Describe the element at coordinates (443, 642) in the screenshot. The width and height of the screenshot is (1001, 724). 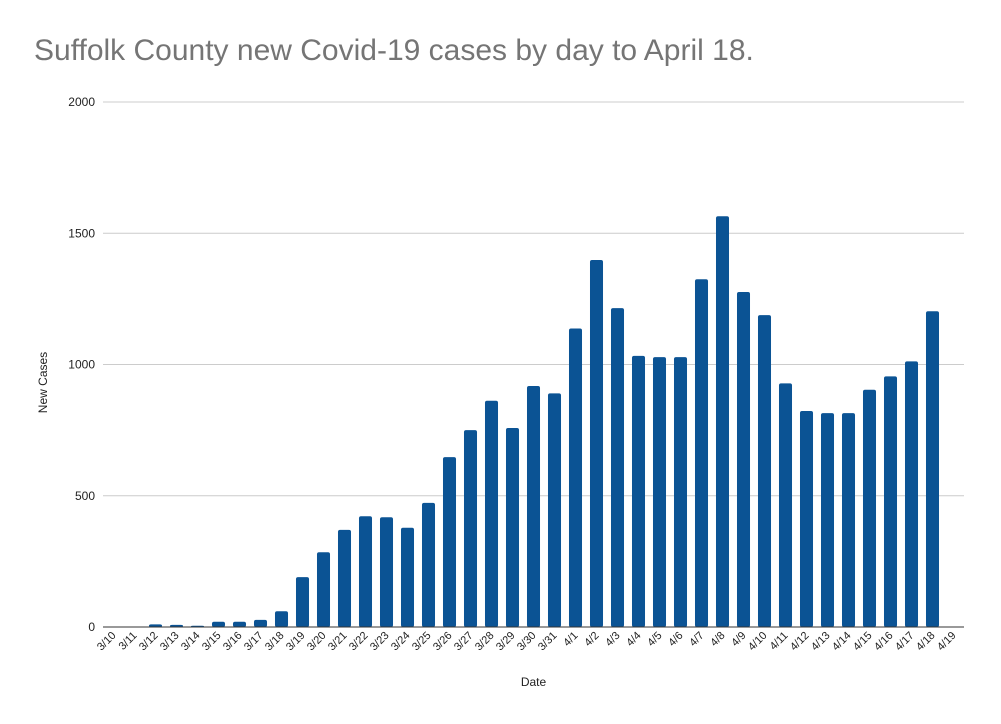
I see `x-tick-label: 3/26` at that location.